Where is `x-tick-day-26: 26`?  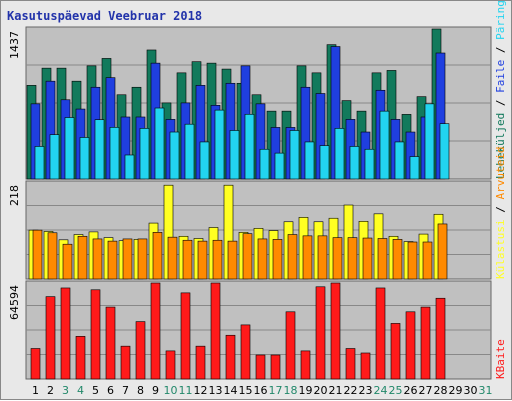 x-tick-day-26: 26 is located at coordinates (411, 390).